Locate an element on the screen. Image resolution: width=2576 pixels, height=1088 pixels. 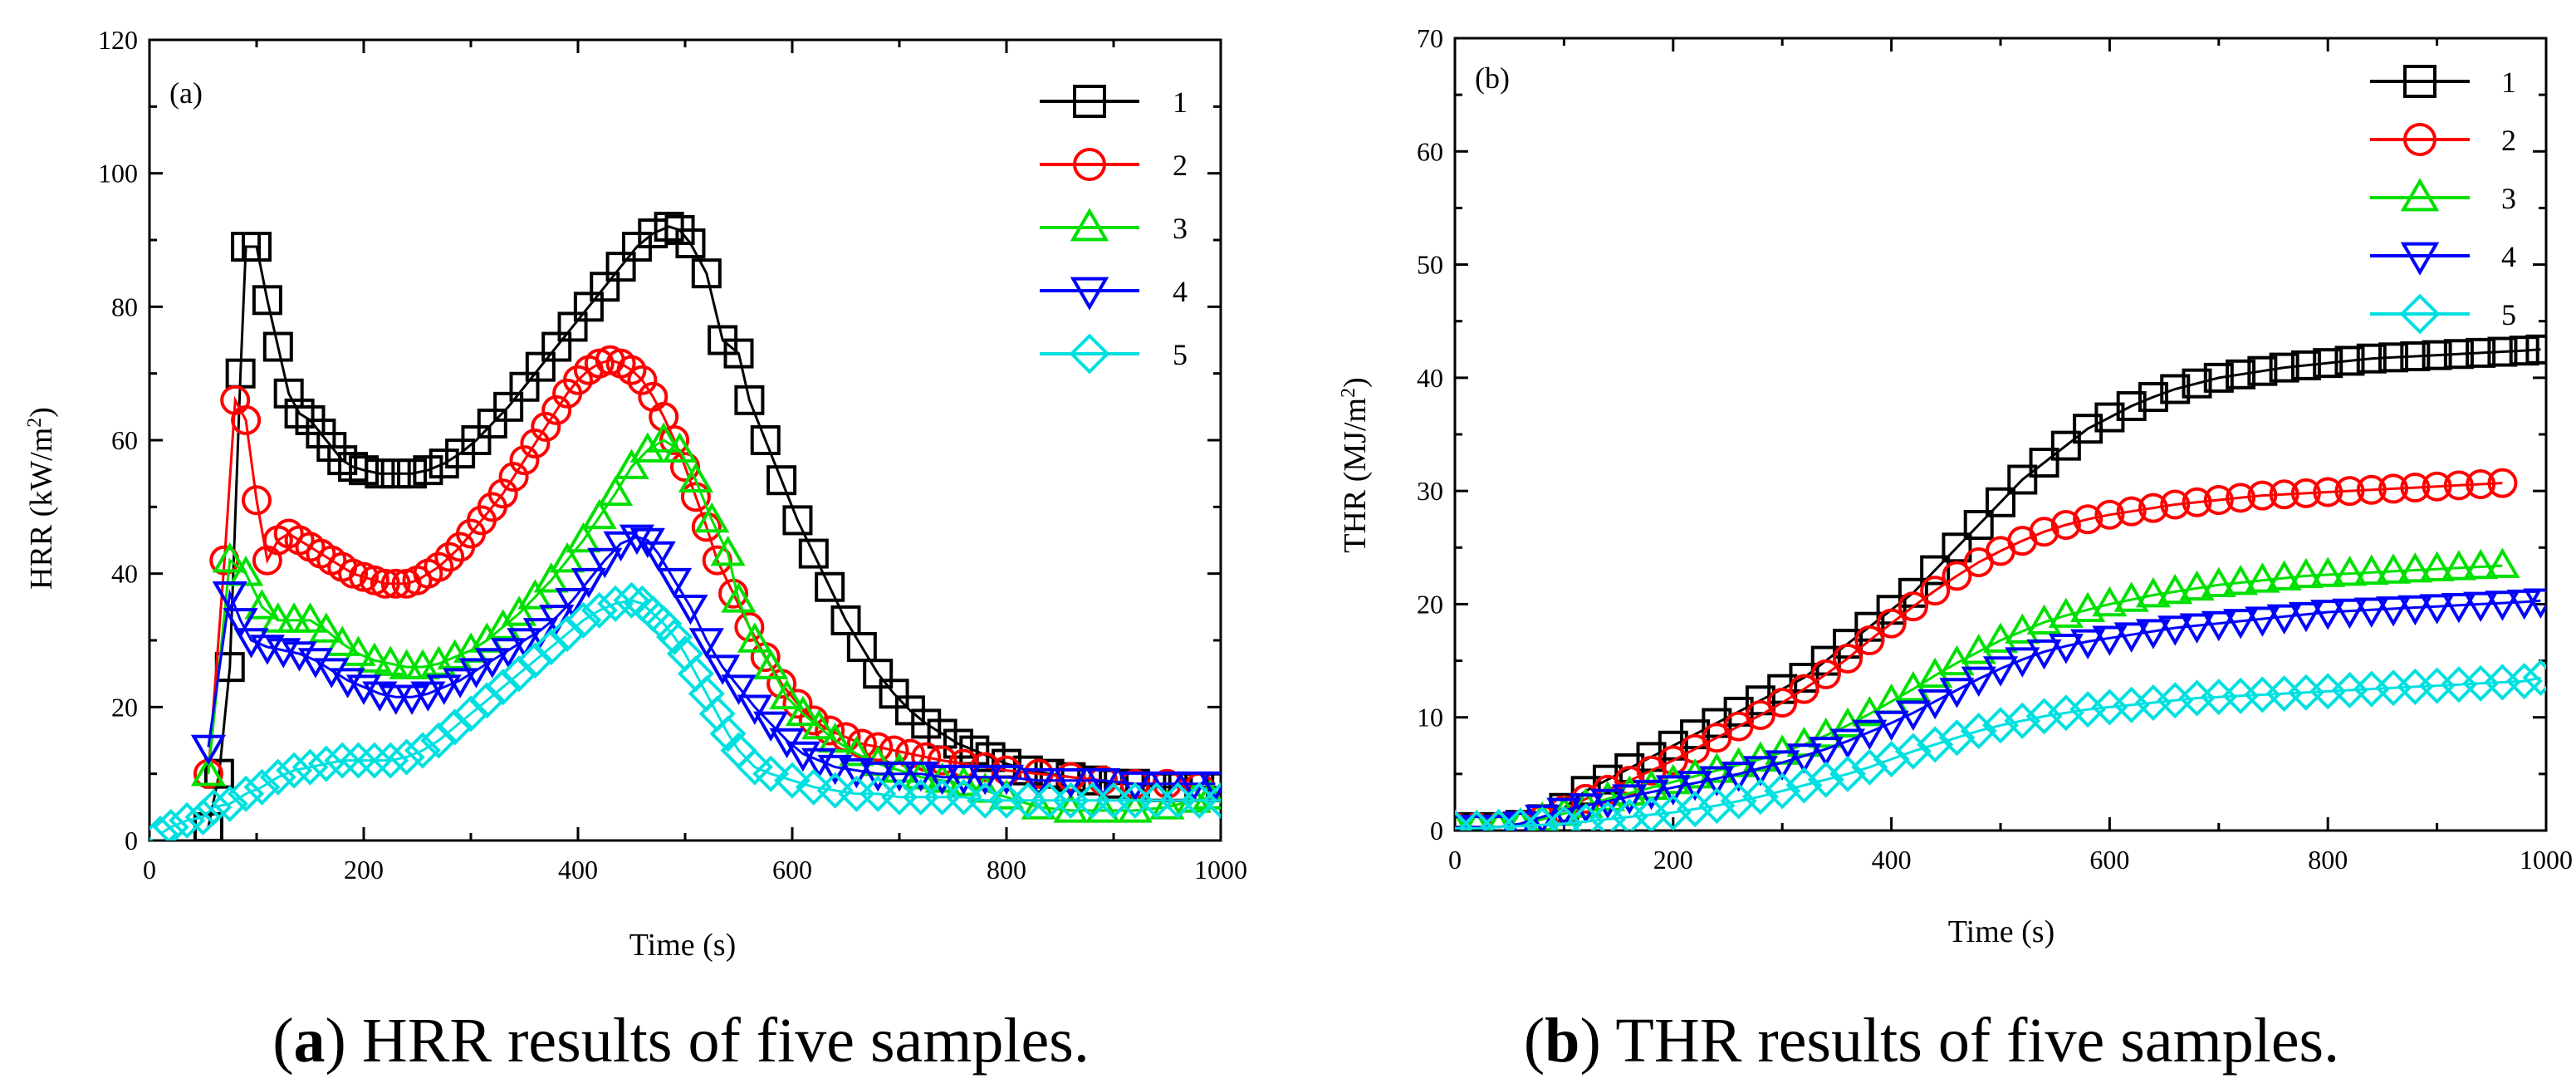
caption-b: (b) THR results of five samples. is located at coordinates (1932, 1041).